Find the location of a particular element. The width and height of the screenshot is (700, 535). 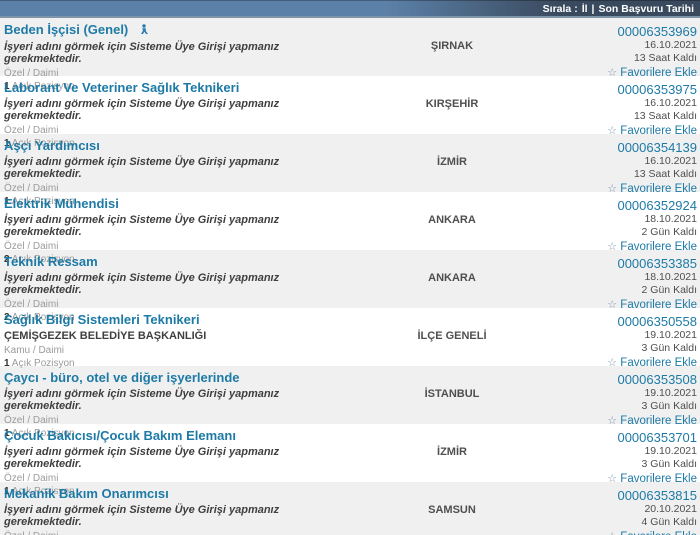

job-title-link: Mekanik Bakım Onarımcısı is located at coordinates (86, 493).